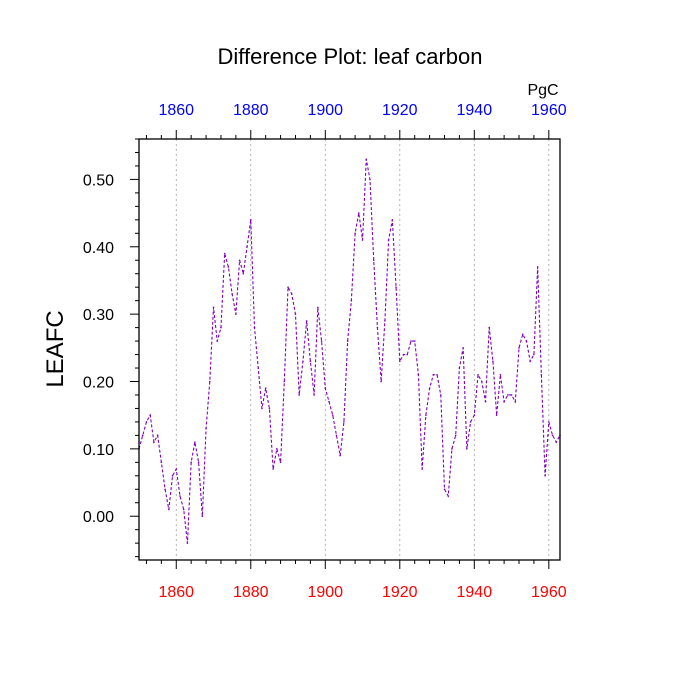 The height and width of the screenshot is (700, 700). Describe the element at coordinates (400, 592) in the screenshot. I see `x-tick-label-bottom: 1920` at that location.